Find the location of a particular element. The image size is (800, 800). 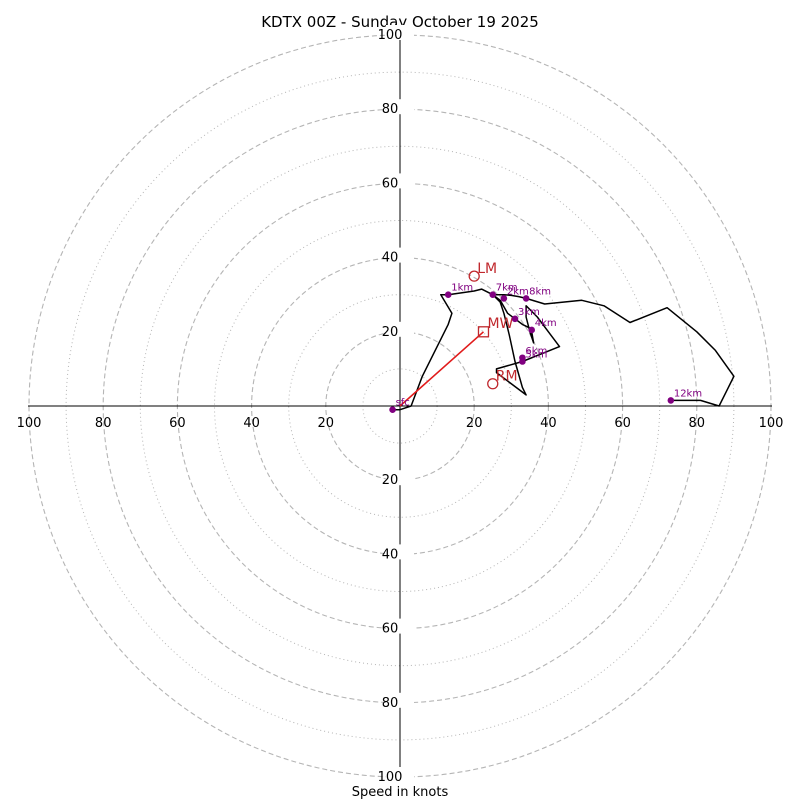

hodograph-main-line is located at coordinates (563, 349).